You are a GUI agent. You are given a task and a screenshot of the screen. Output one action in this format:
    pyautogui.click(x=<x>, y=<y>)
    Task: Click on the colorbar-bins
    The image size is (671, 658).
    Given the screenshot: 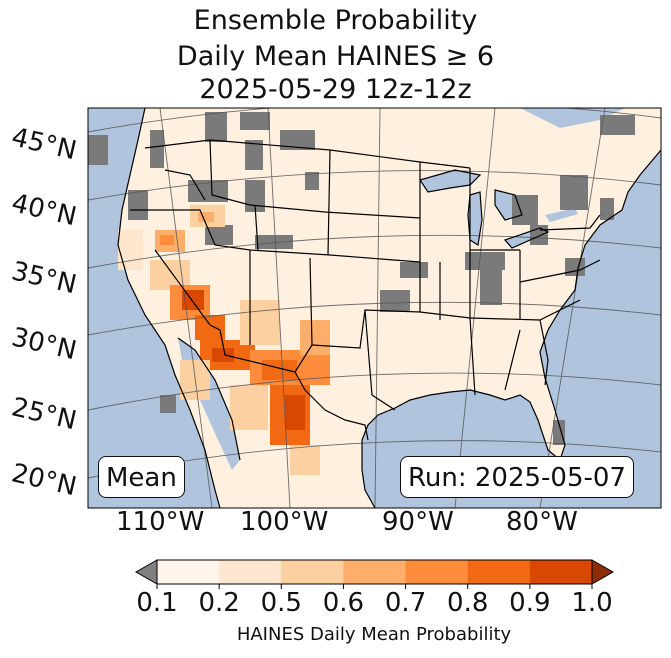 What is the action you would take?
    pyautogui.click(x=375, y=572)
    